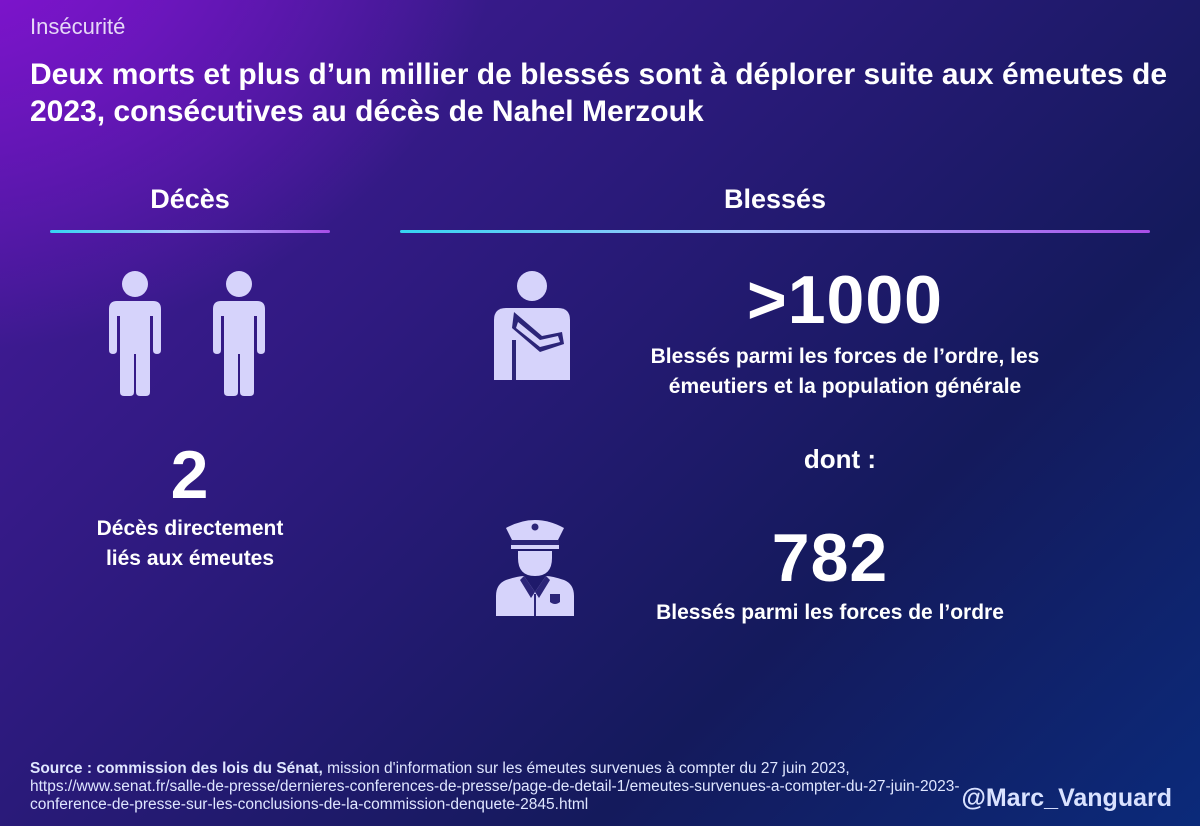 The height and width of the screenshot is (826, 1200). I want to click on deaths-divider, so click(190, 231).